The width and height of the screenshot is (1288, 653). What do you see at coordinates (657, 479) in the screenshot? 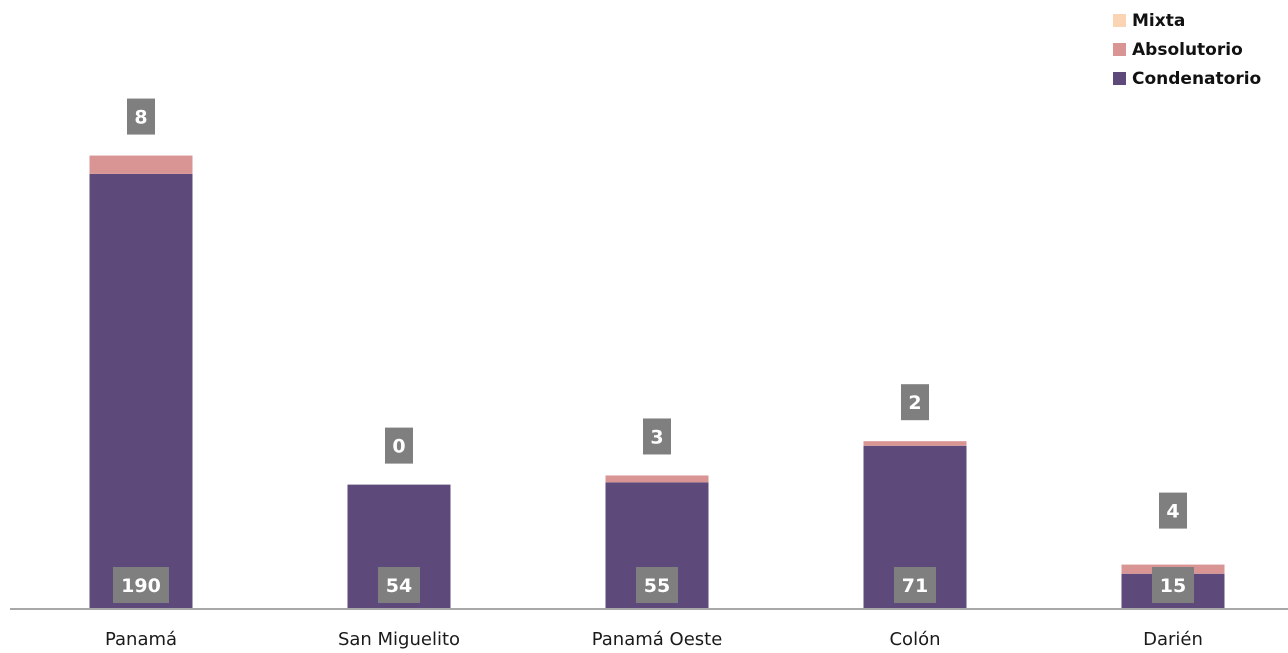
I see `bar-absolutorio-panama-oeste` at bounding box center [657, 479].